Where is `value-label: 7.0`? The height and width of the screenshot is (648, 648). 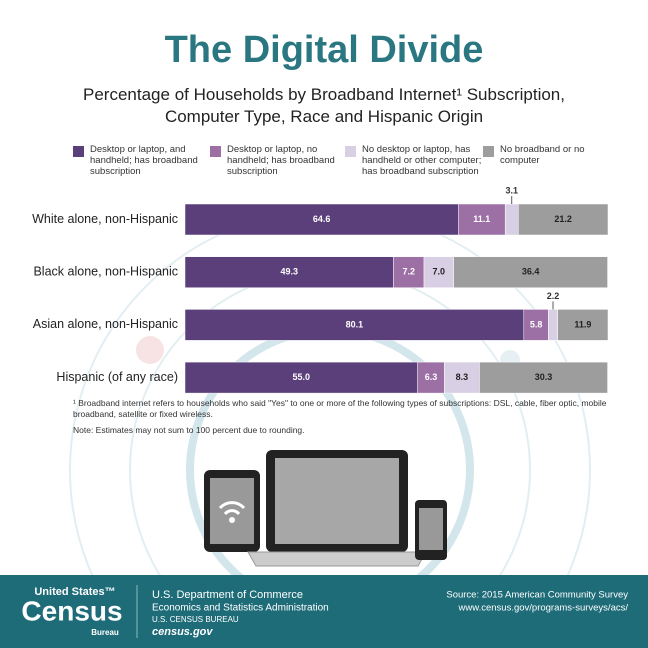 value-label: 7.0 is located at coordinates (439, 272).